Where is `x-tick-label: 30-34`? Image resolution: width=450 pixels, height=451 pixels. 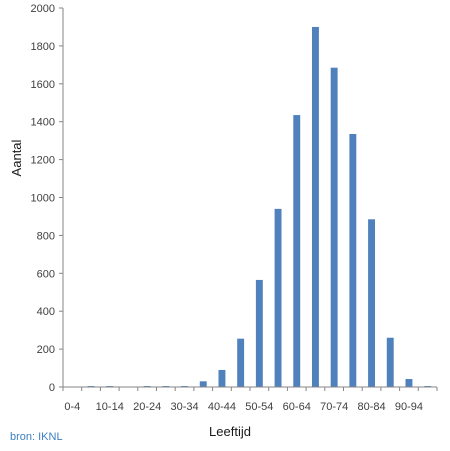 x-tick-label: 30-34 is located at coordinates (184, 407).